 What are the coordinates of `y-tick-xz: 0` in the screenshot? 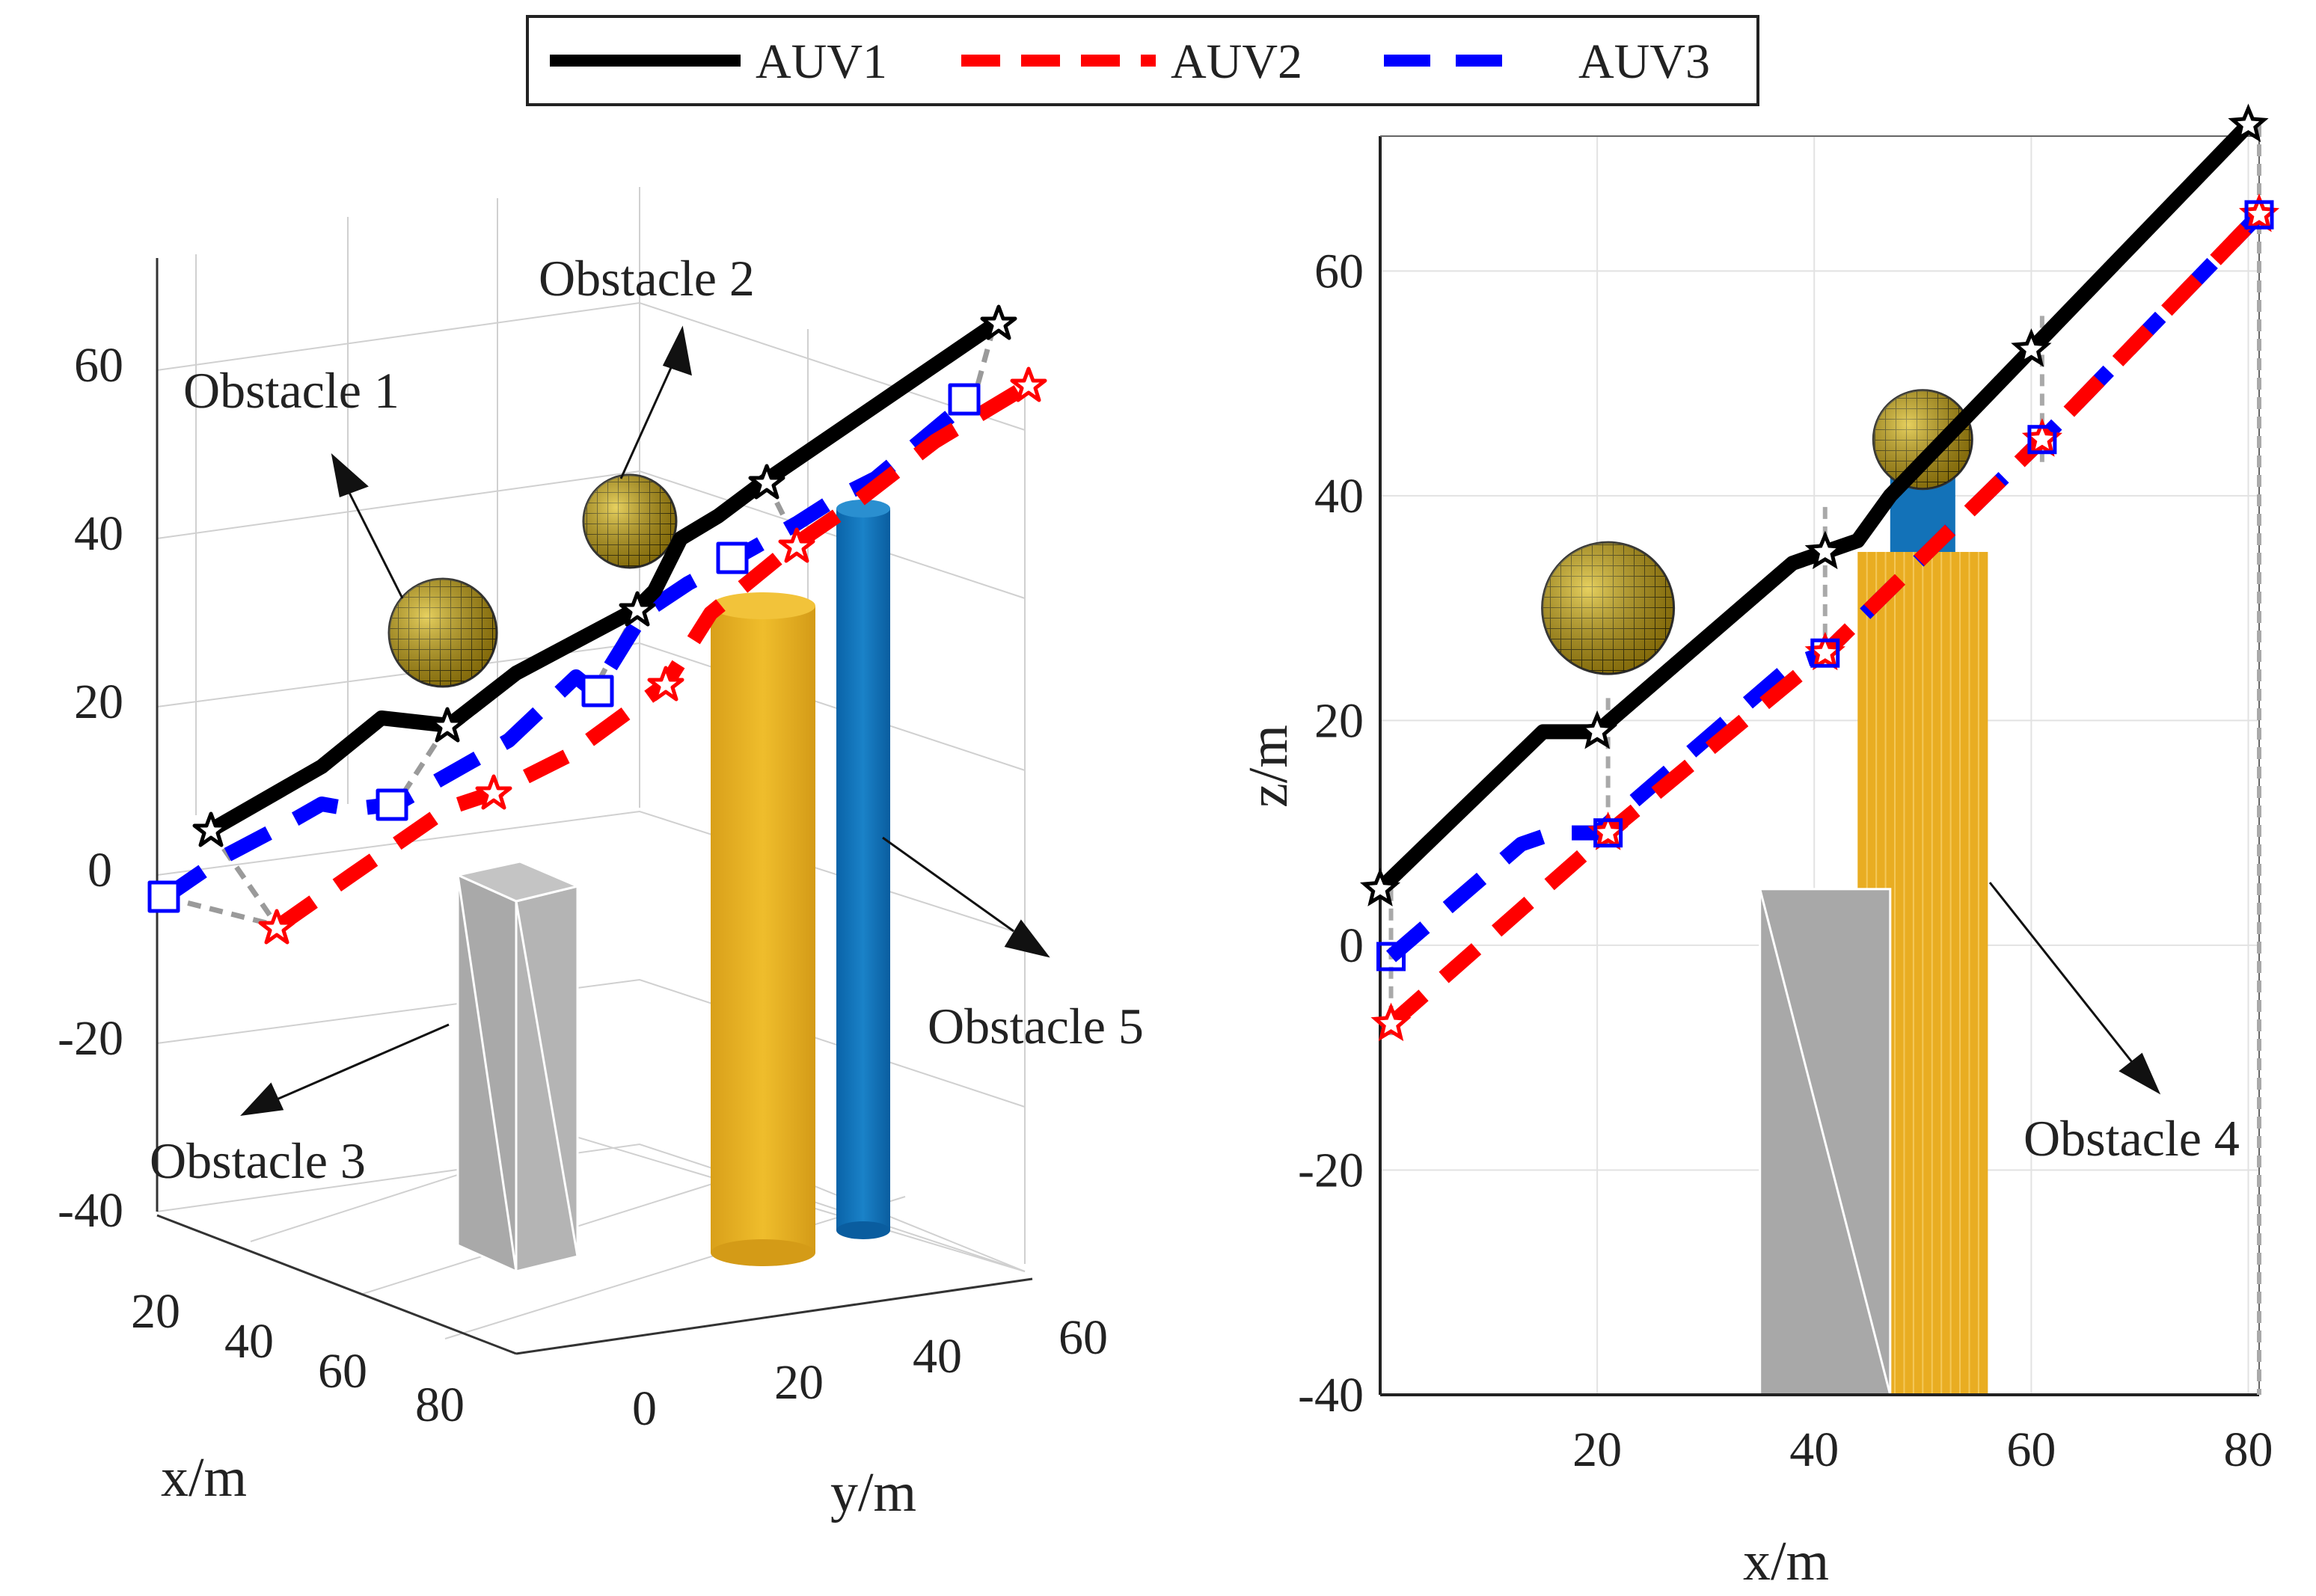 It's located at (1352, 945).